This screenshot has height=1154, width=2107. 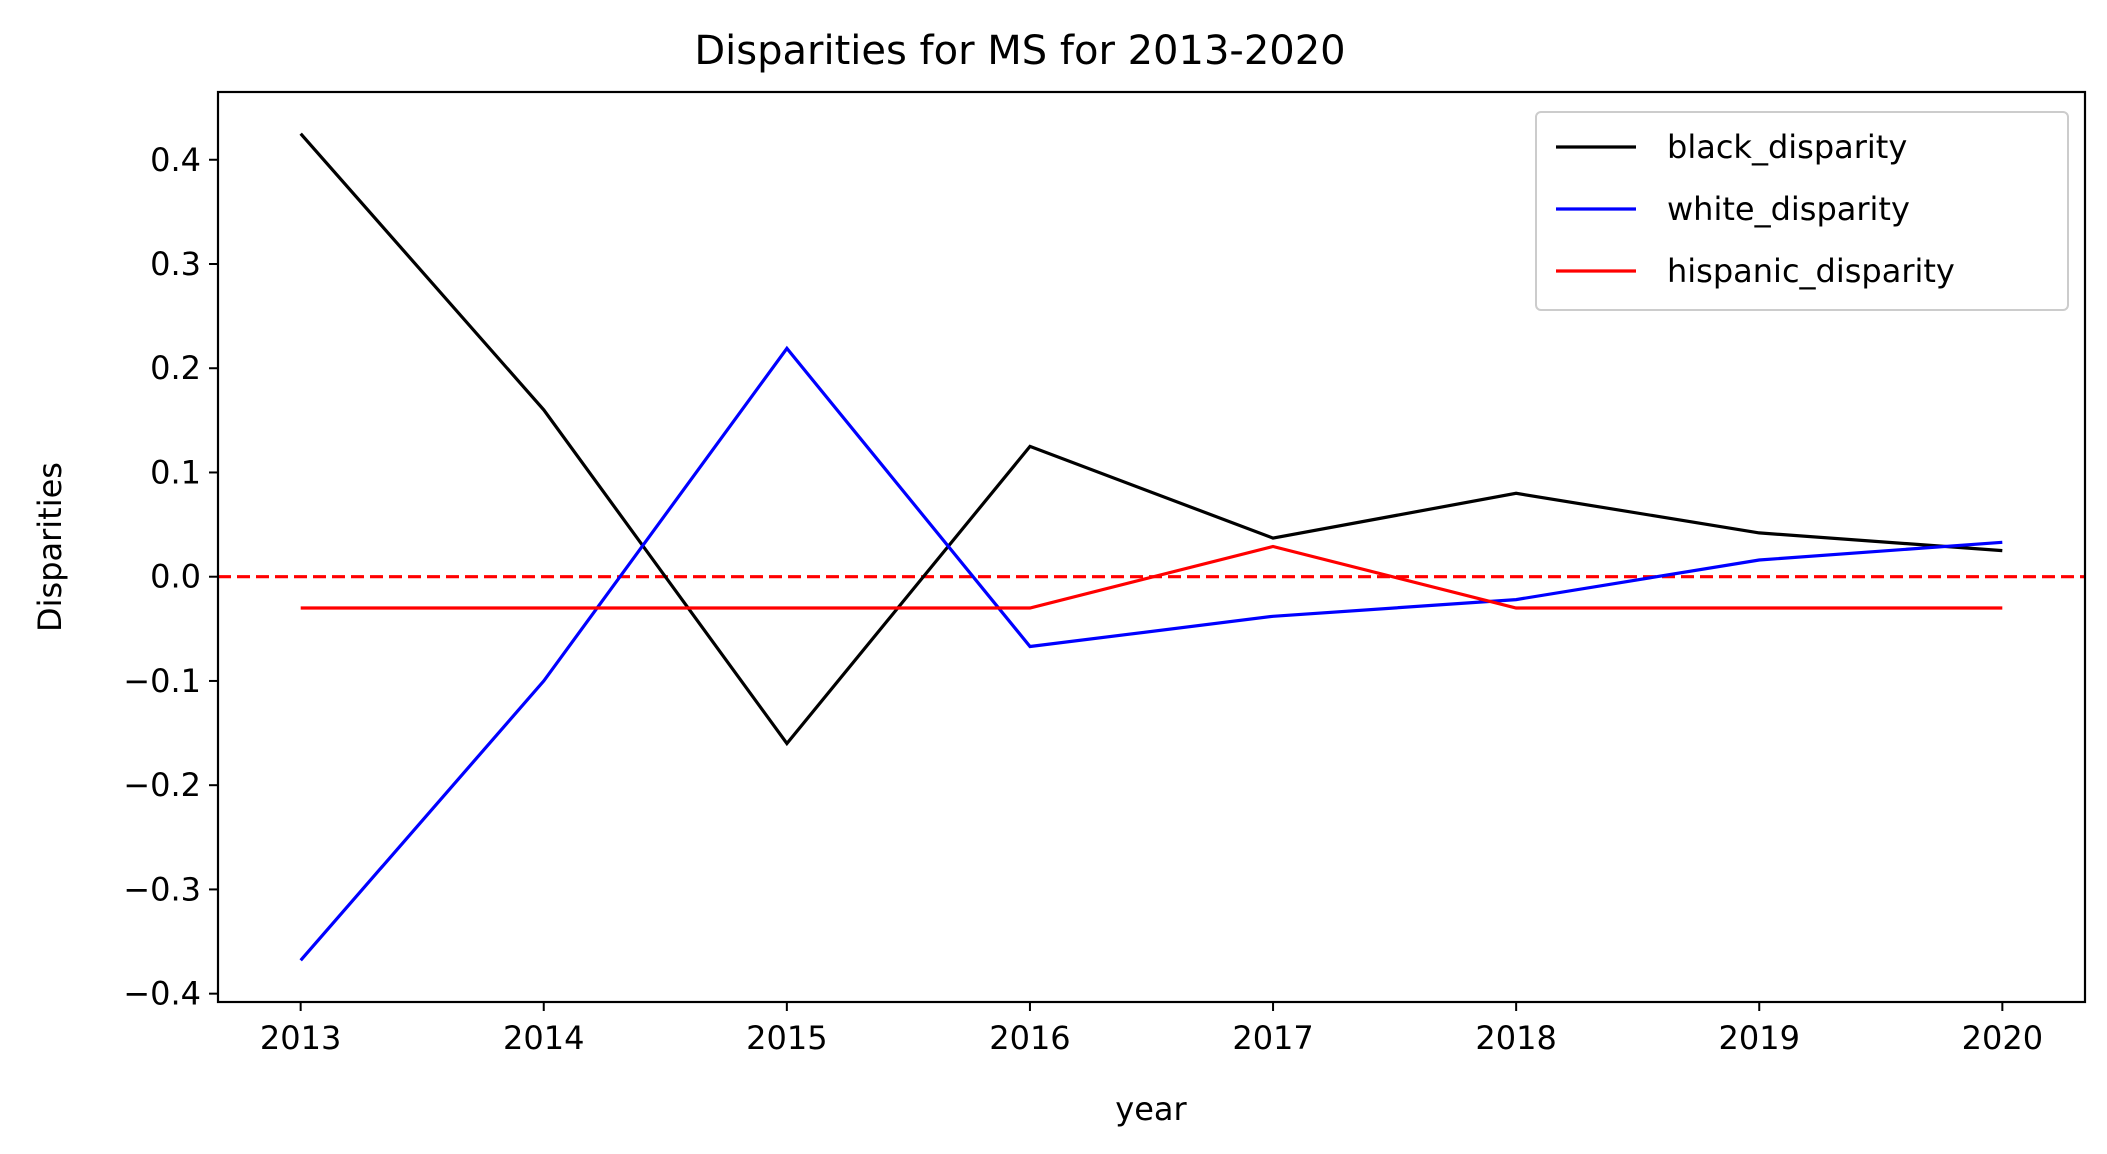 What do you see at coordinates (1759, 1038) in the screenshot?
I see `x-tick-label: 2019` at bounding box center [1759, 1038].